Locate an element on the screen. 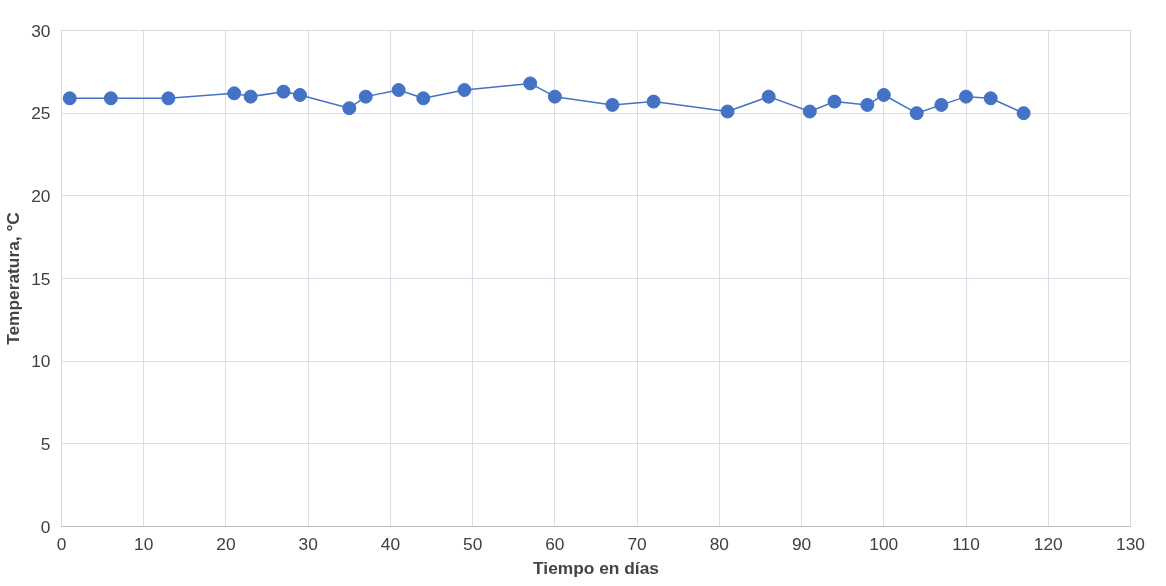 The height and width of the screenshot is (586, 1166). x-tick-label: 40 is located at coordinates (390, 543).